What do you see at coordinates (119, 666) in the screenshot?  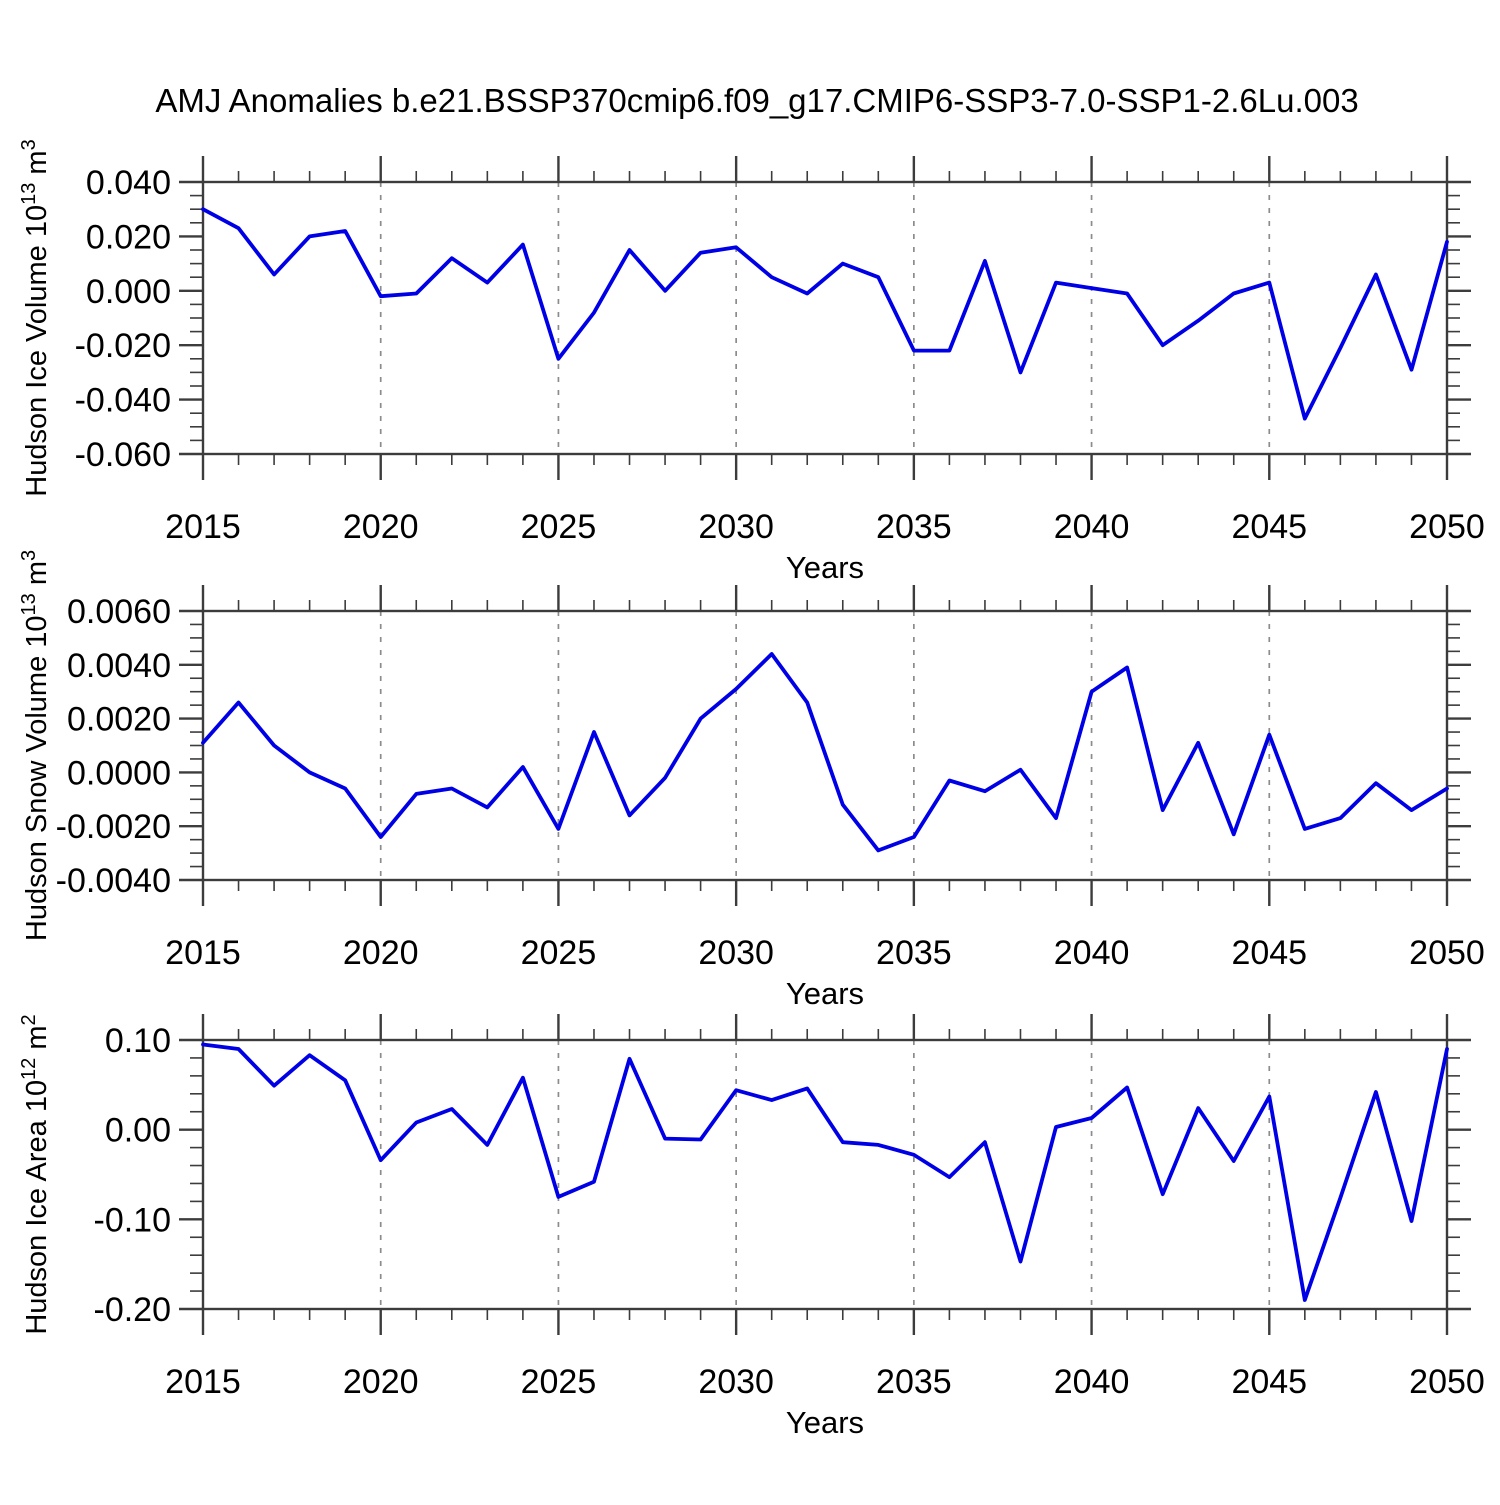 I see `y-tick-label: 0.0040` at bounding box center [119, 666].